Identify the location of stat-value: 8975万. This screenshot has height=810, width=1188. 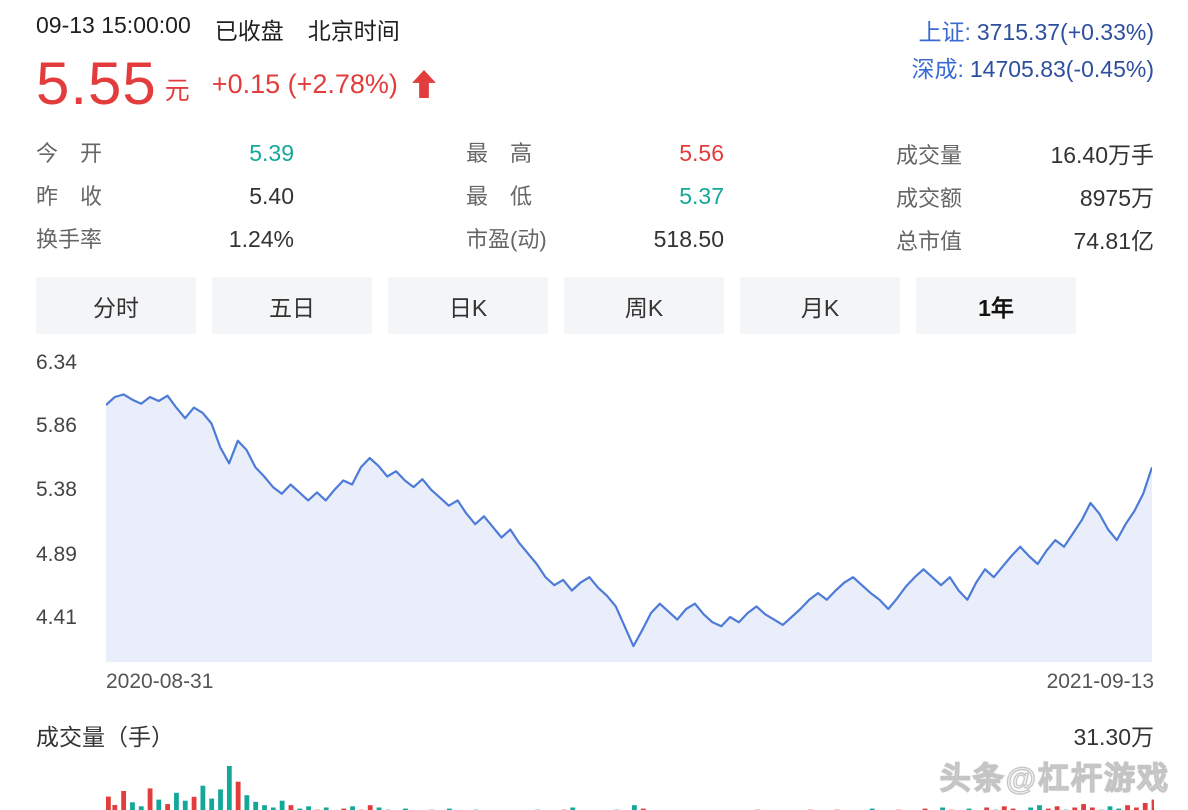
(1116, 198).